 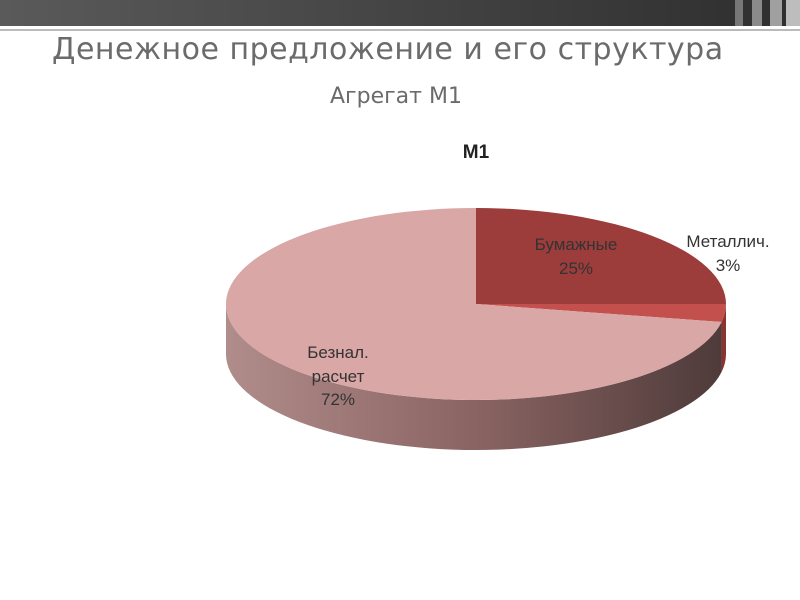 I want to click on slice-category-label: Металлич., so click(x=728, y=241).